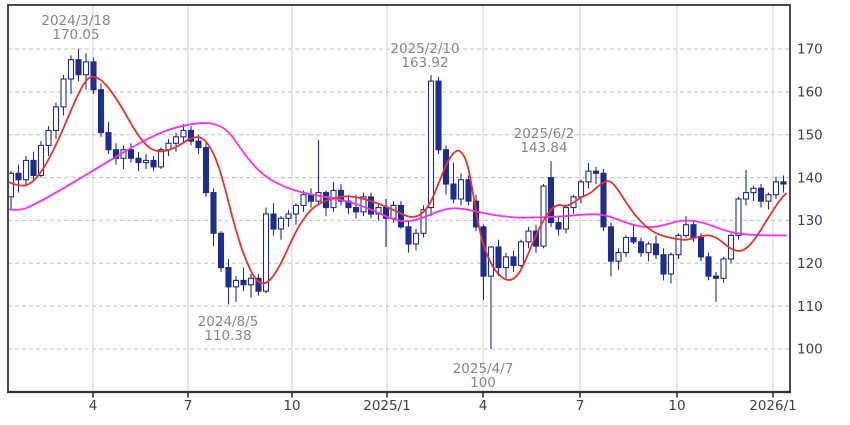 The height and width of the screenshot is (425, 850). Describe the element at coordinates (810, 307) in the screenshot. I see `y-tick-label: 110` at that location.